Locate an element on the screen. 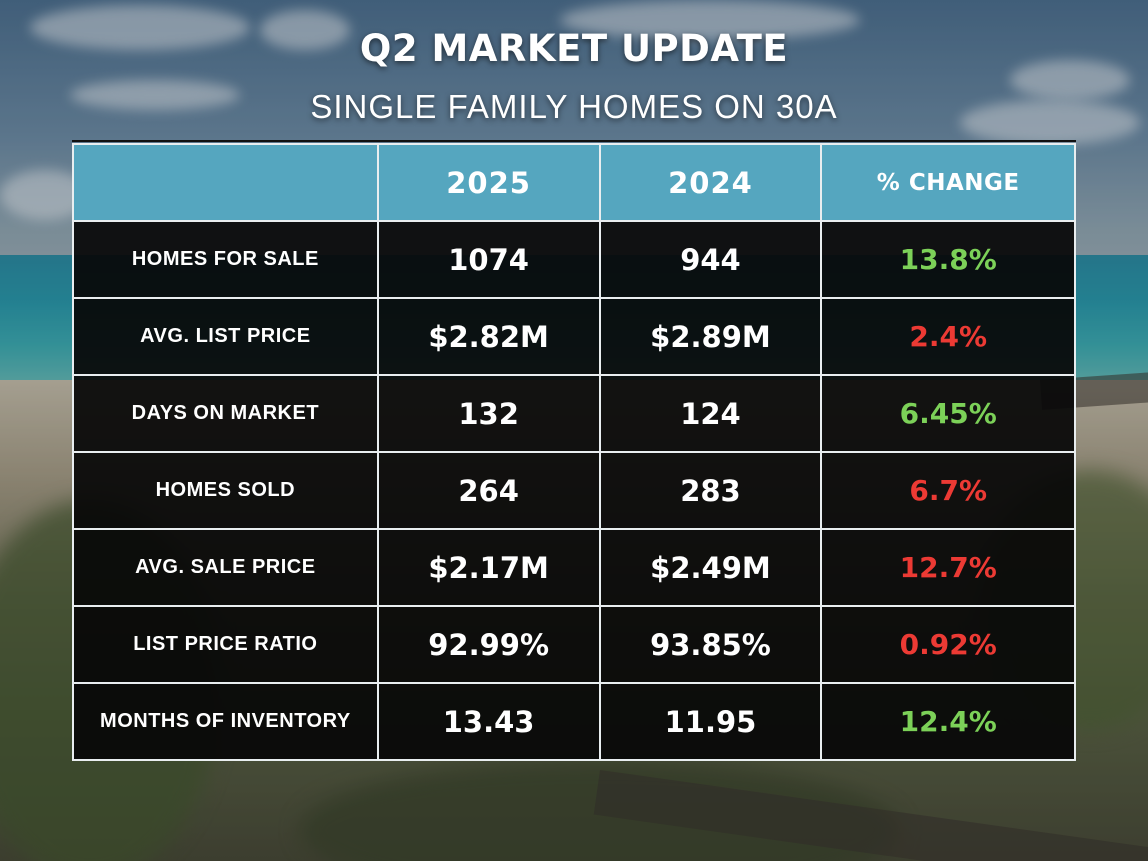 The width and height of the screenshot is (1148, 861). percent-change: 12.7% is located at coordinates (948, 567).